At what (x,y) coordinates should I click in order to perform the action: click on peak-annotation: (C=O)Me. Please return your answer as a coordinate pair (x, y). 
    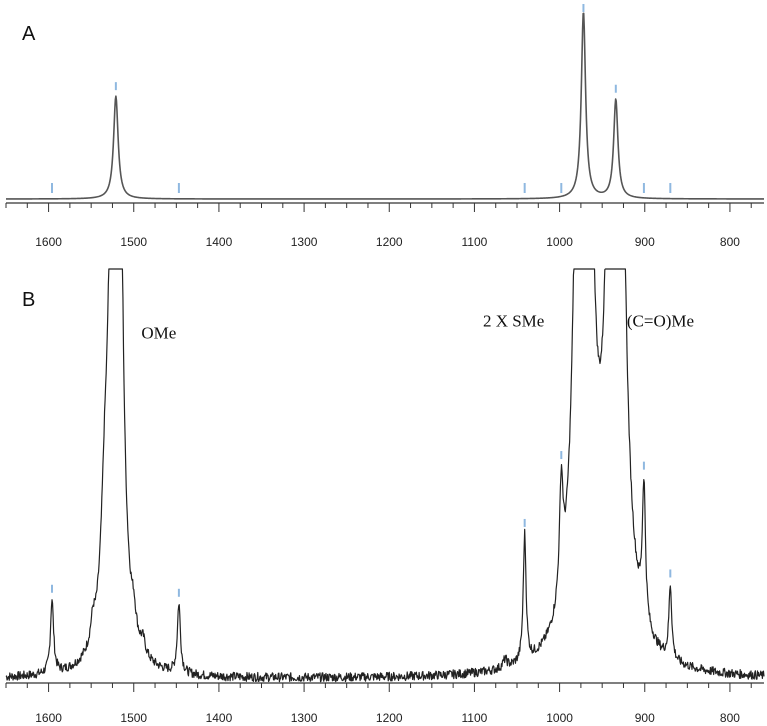
    Looking at the image, I should click on (660, 320).